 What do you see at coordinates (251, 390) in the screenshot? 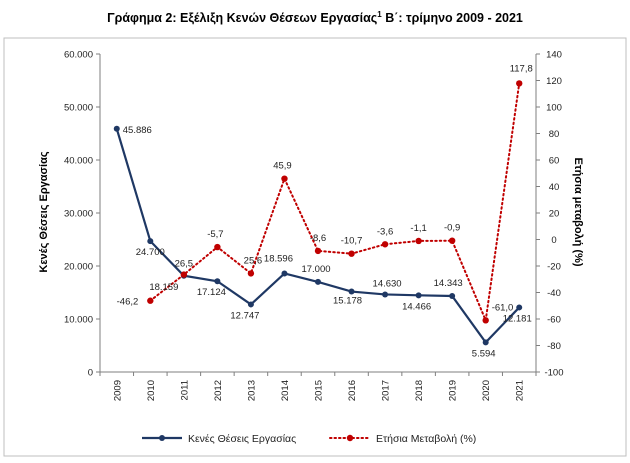
I see `x-tick-label: 2013` at bounding box center [251, 390].